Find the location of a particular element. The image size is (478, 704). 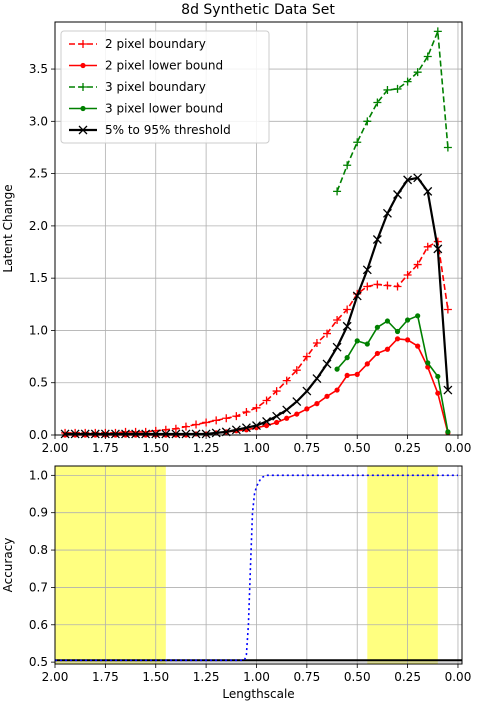

top-x-tick-label: 0.50 is located at coordinates (357, 448).